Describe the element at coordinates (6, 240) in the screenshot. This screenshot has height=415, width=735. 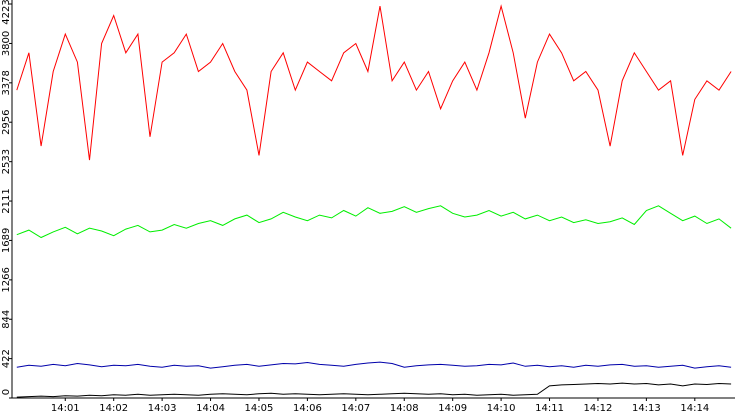
I see `y-tick-label: 1689` at that location.